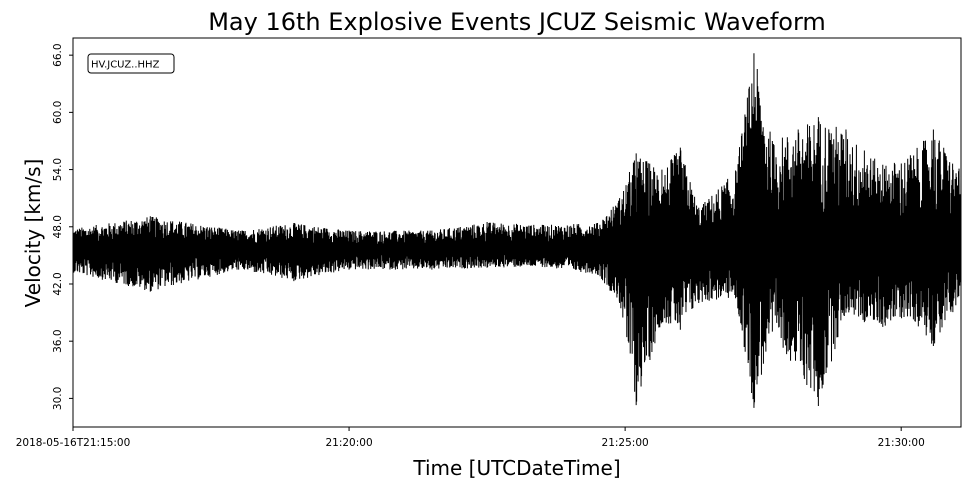 Image resolution: width=970 pixels, height=489 pixels. I want to click on y-tick-label: 42.0, so click(58, 283).